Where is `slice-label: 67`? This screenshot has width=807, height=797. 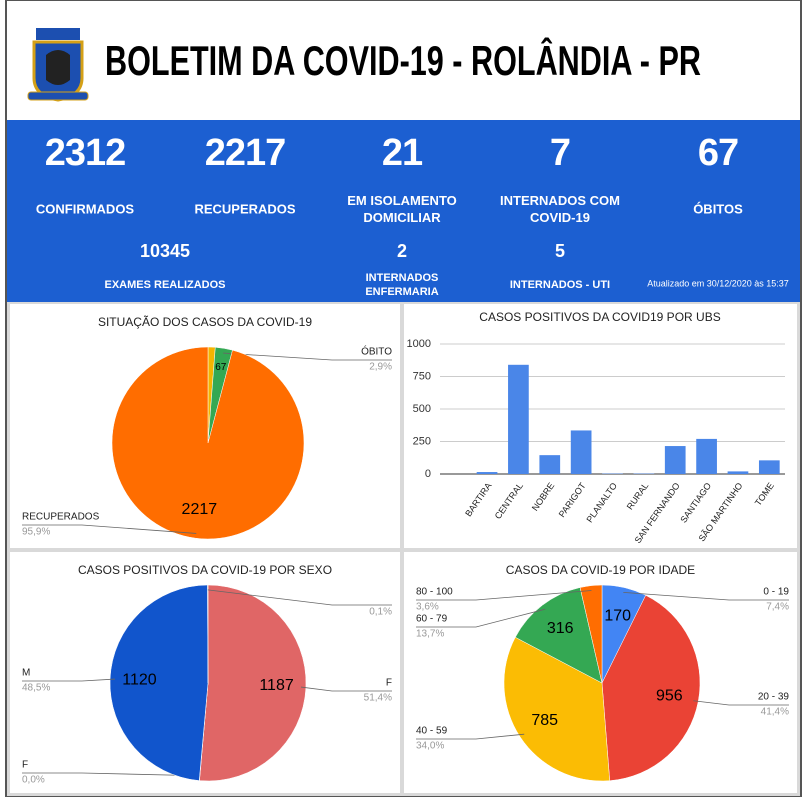
slice-label: 67 is located at coordinates (221, 367).